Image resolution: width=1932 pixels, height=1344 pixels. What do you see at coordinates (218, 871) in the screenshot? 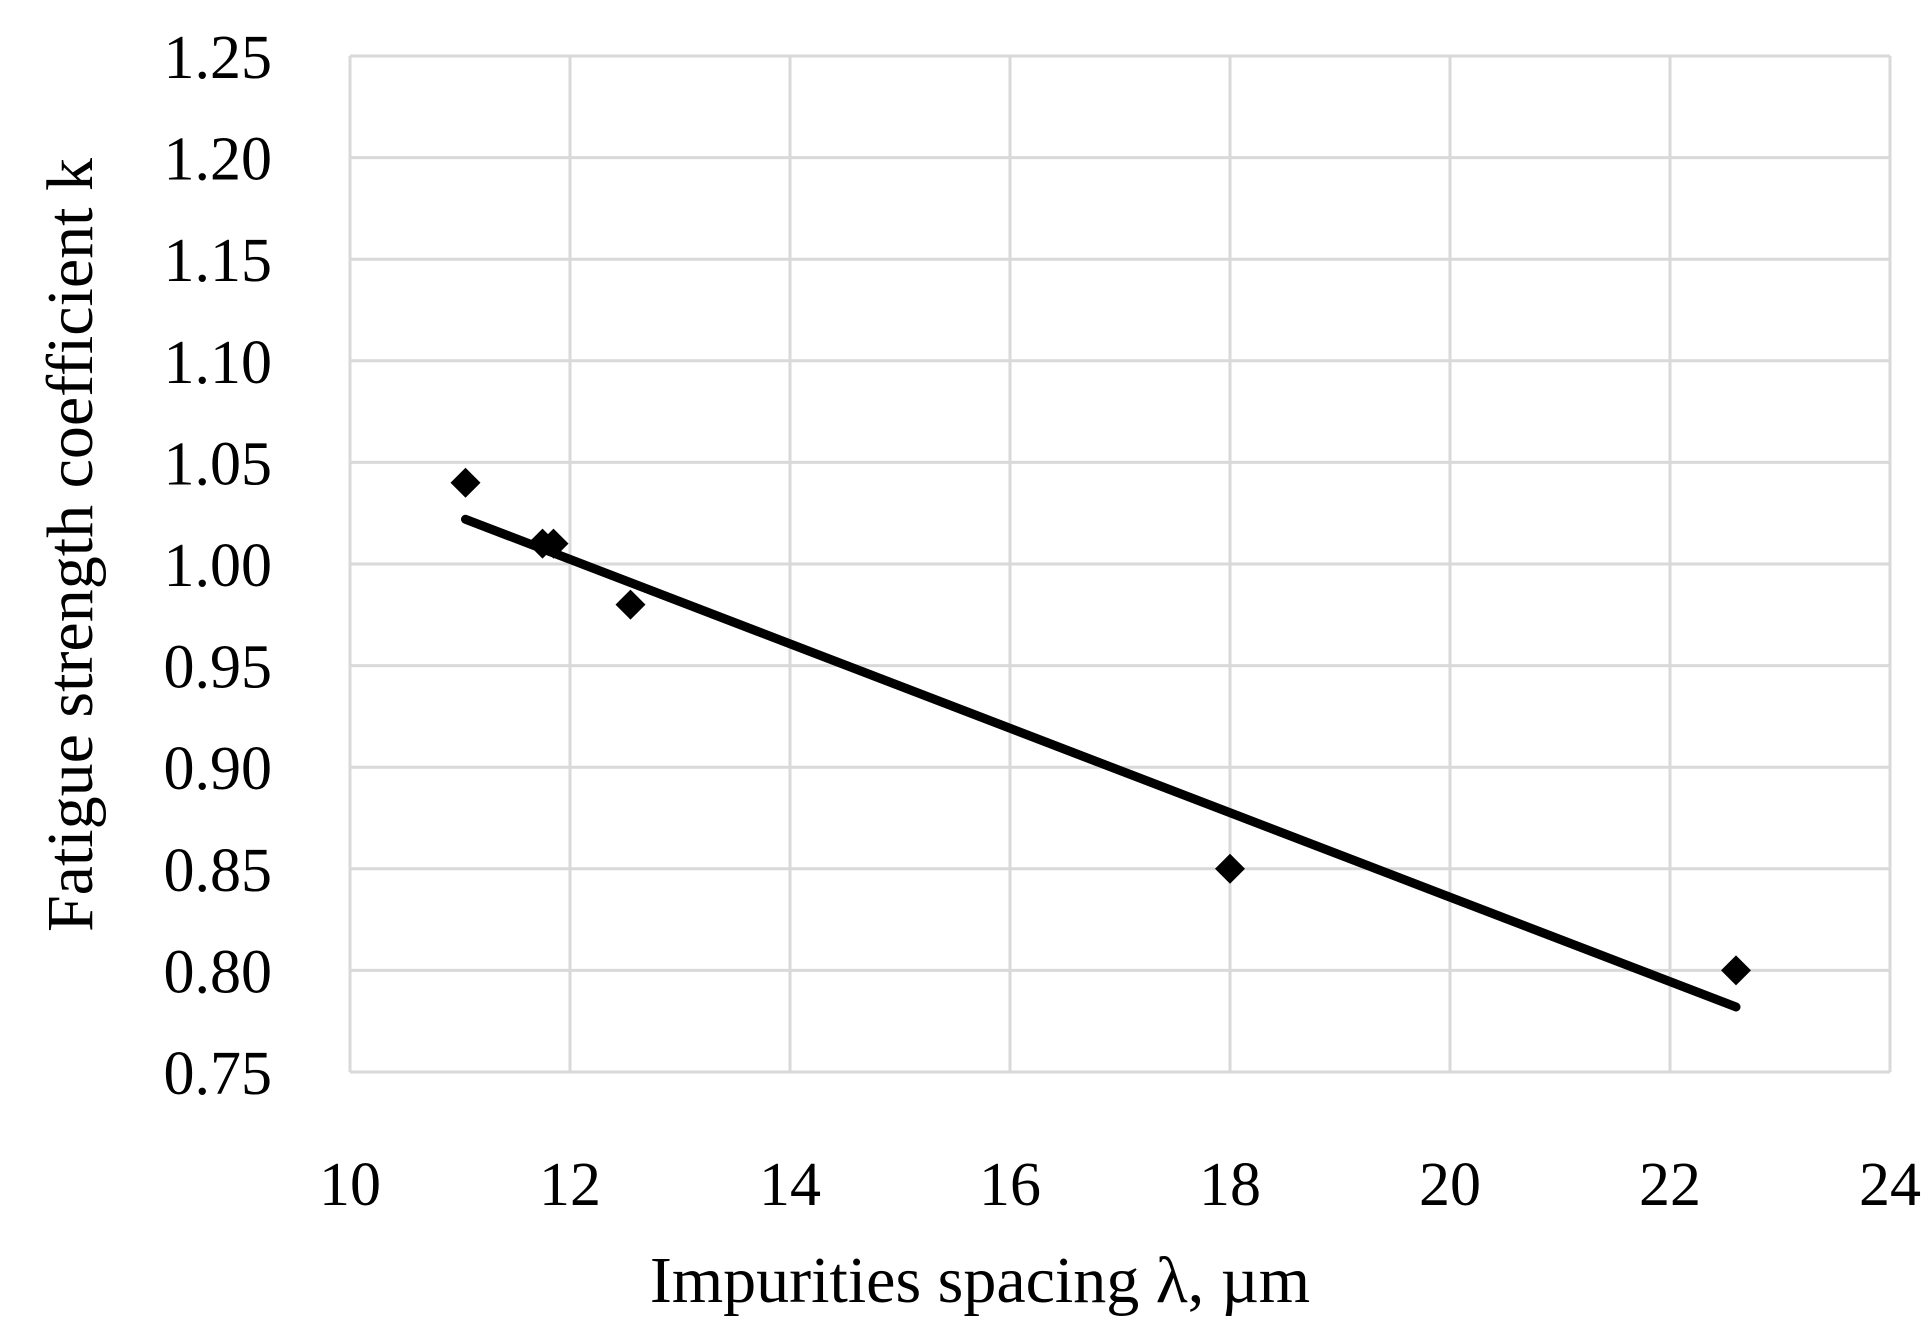
I see `y-tick-label-2: 0.85` at bounding box center [218, 871].